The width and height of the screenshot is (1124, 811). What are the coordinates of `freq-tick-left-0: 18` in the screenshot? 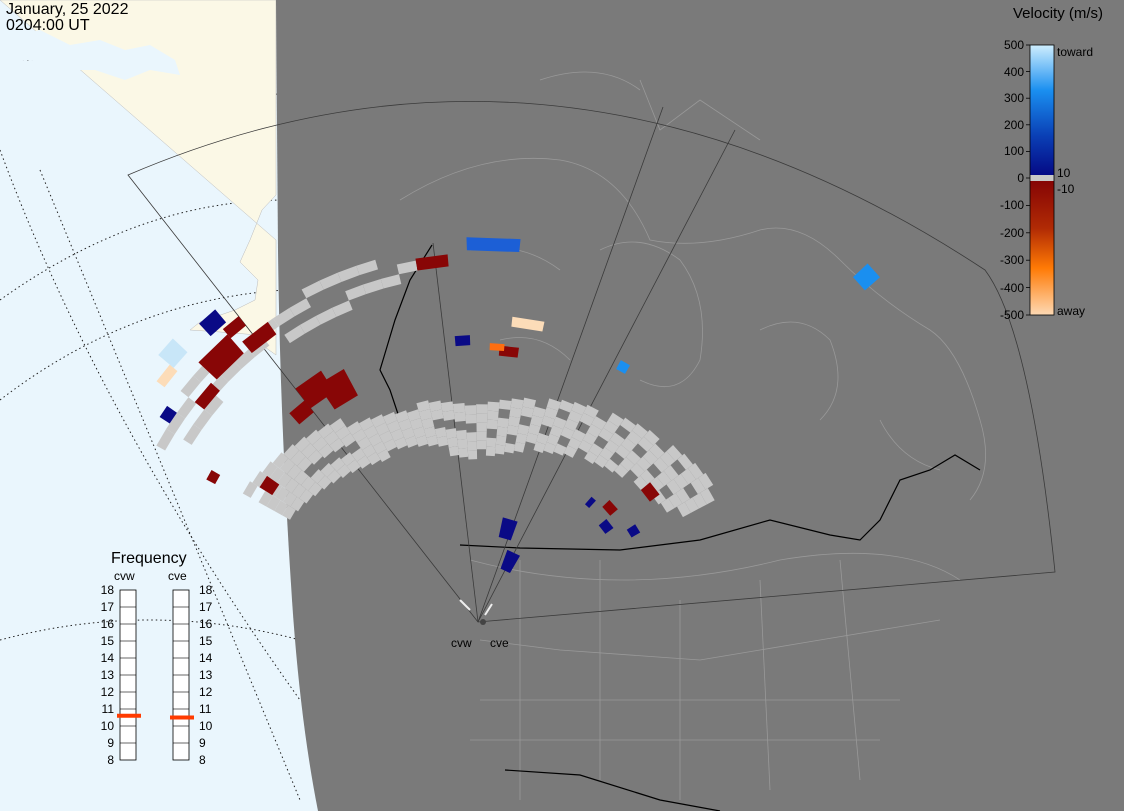 It's located at (107, 590).